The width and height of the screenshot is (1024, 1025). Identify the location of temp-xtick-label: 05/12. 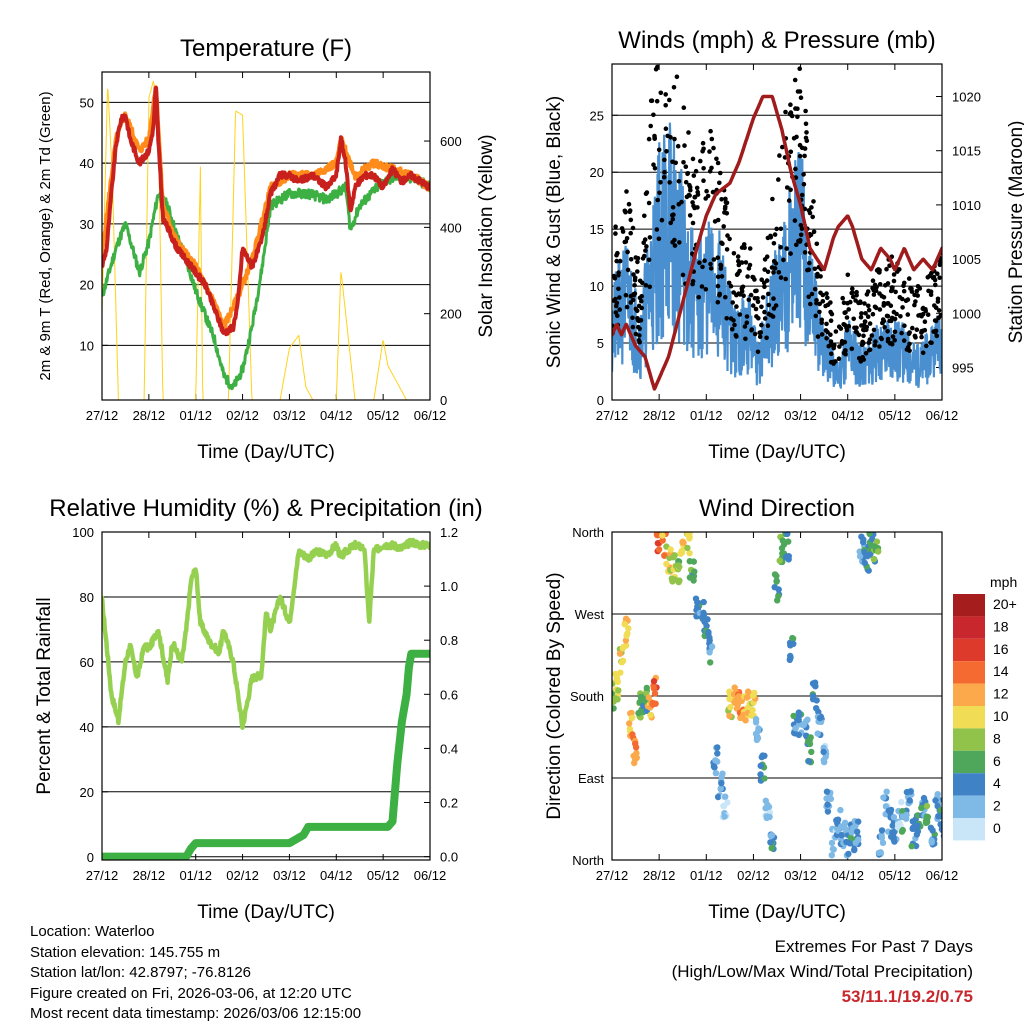
(383, 415).